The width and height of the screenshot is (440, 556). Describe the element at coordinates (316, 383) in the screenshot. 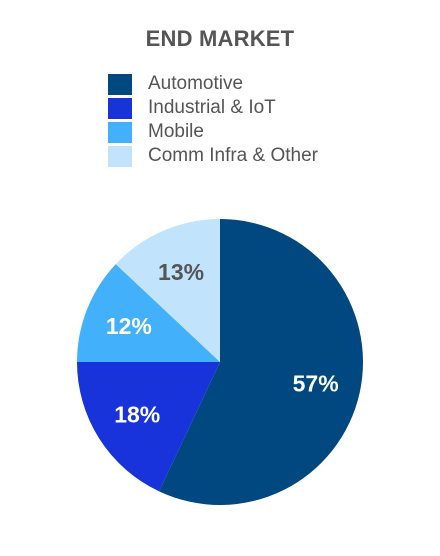

I see `slice-value-label: 57%` at that location.